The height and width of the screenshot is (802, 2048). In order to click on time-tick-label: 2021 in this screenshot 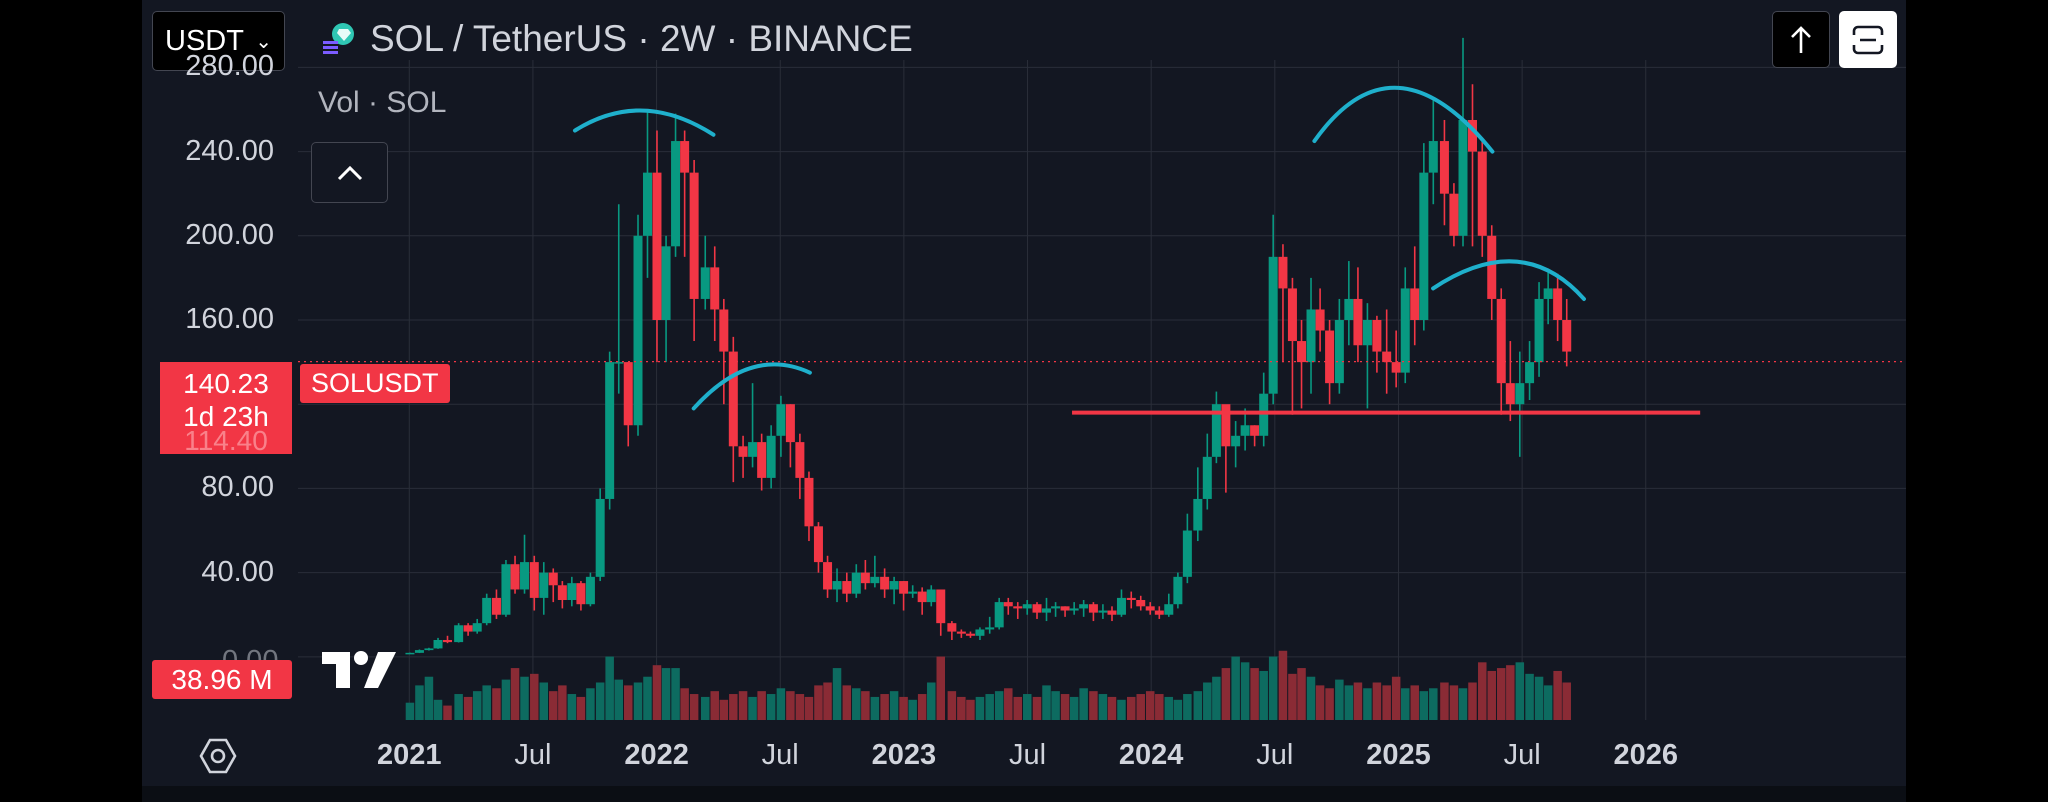, I will do `click(409, 755)`.